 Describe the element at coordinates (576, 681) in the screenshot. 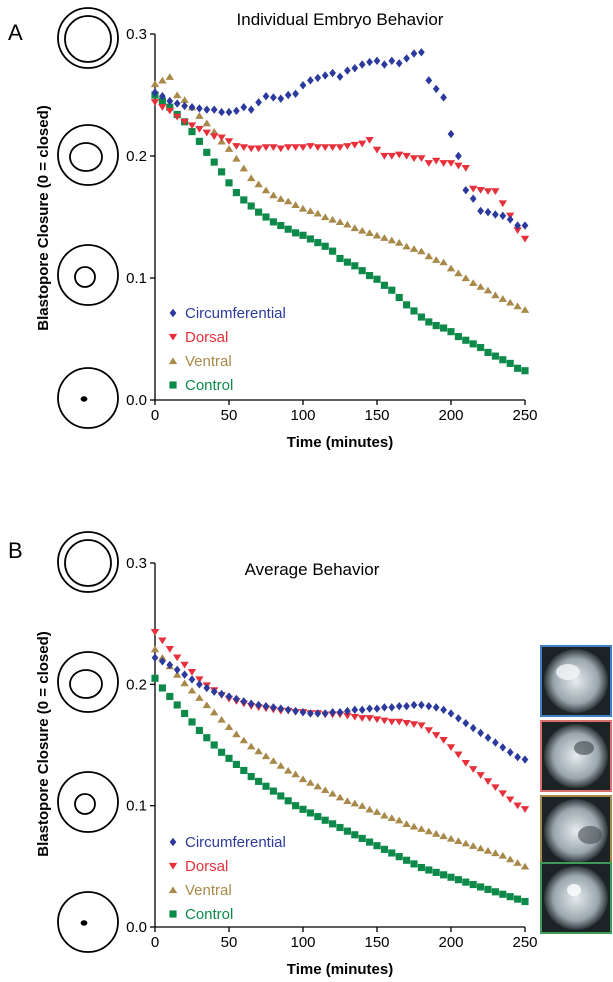

I see `embryo-photo-circumferential-icon` at that location.